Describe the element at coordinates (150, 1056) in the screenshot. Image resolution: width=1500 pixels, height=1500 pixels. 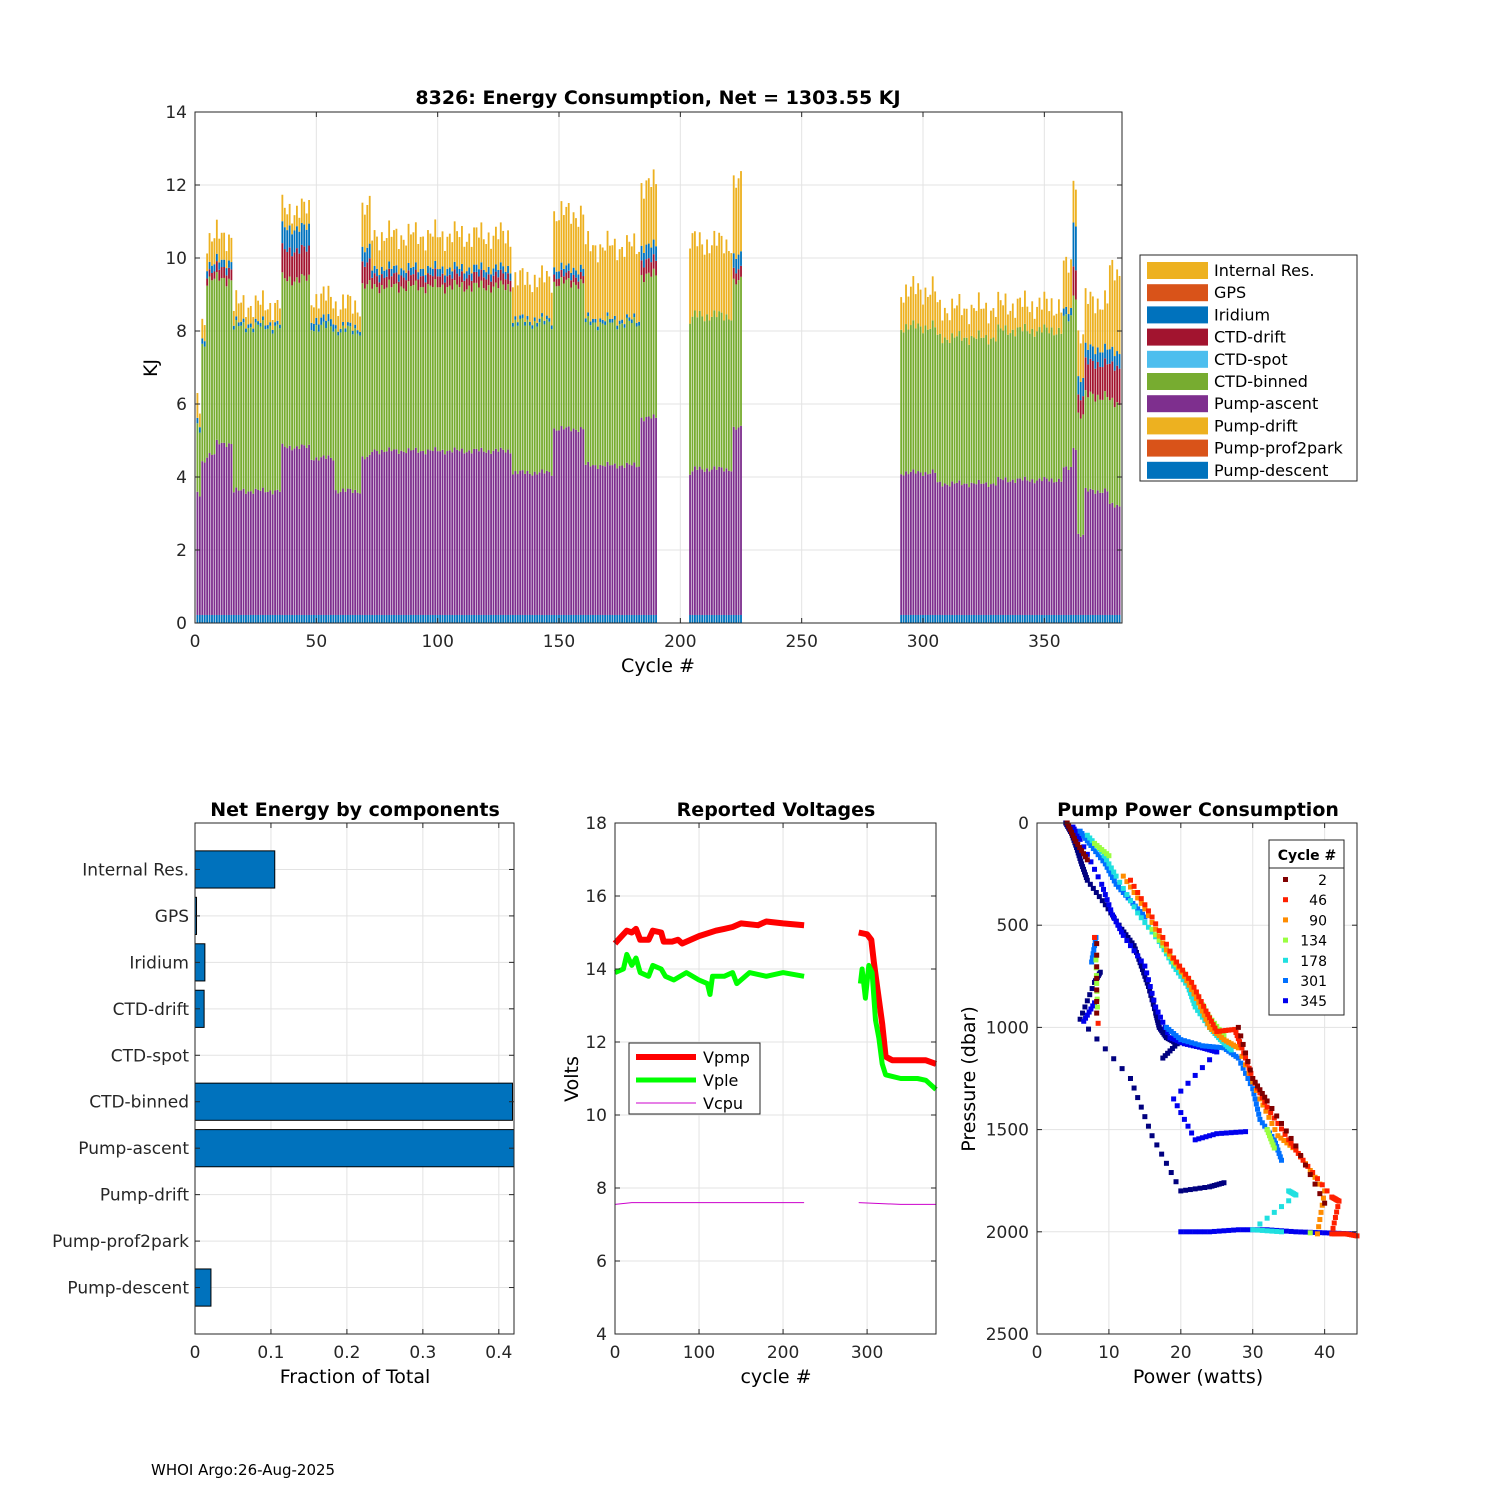
I see `category-label: CTD-spot` at that location.